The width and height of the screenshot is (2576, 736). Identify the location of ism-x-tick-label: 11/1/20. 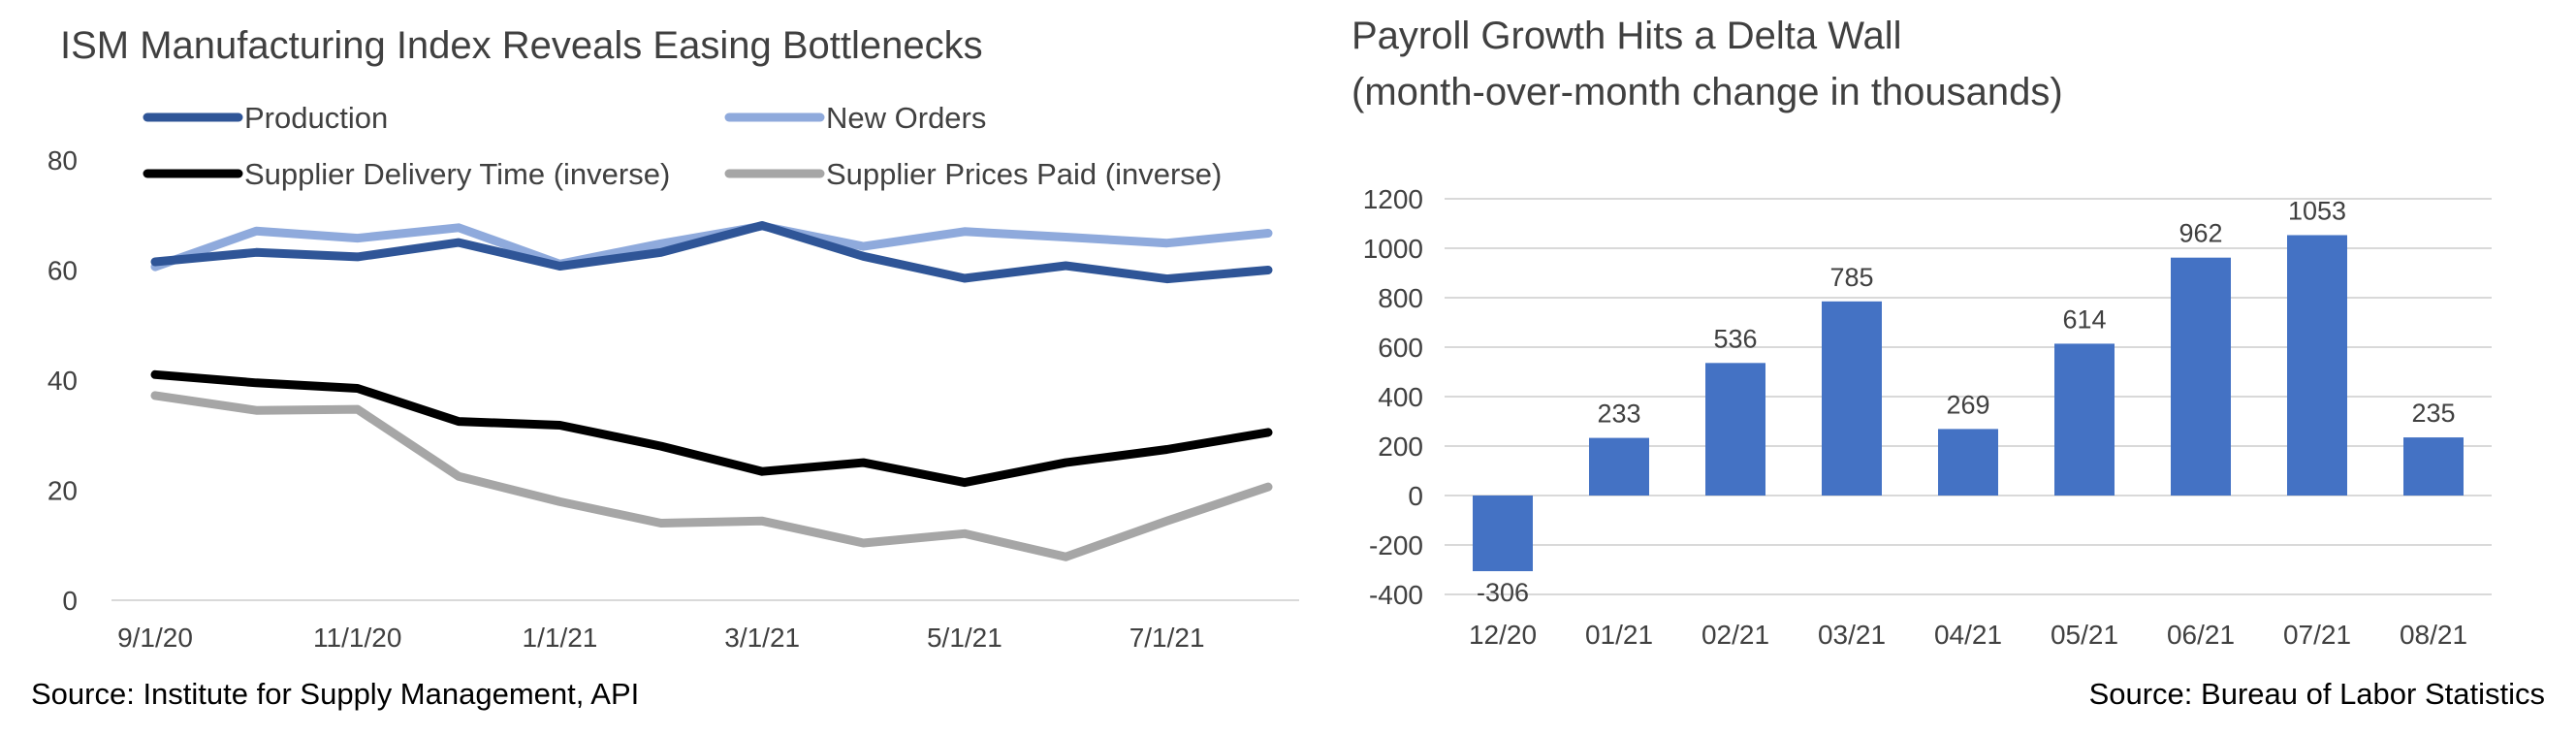
(357, 638).